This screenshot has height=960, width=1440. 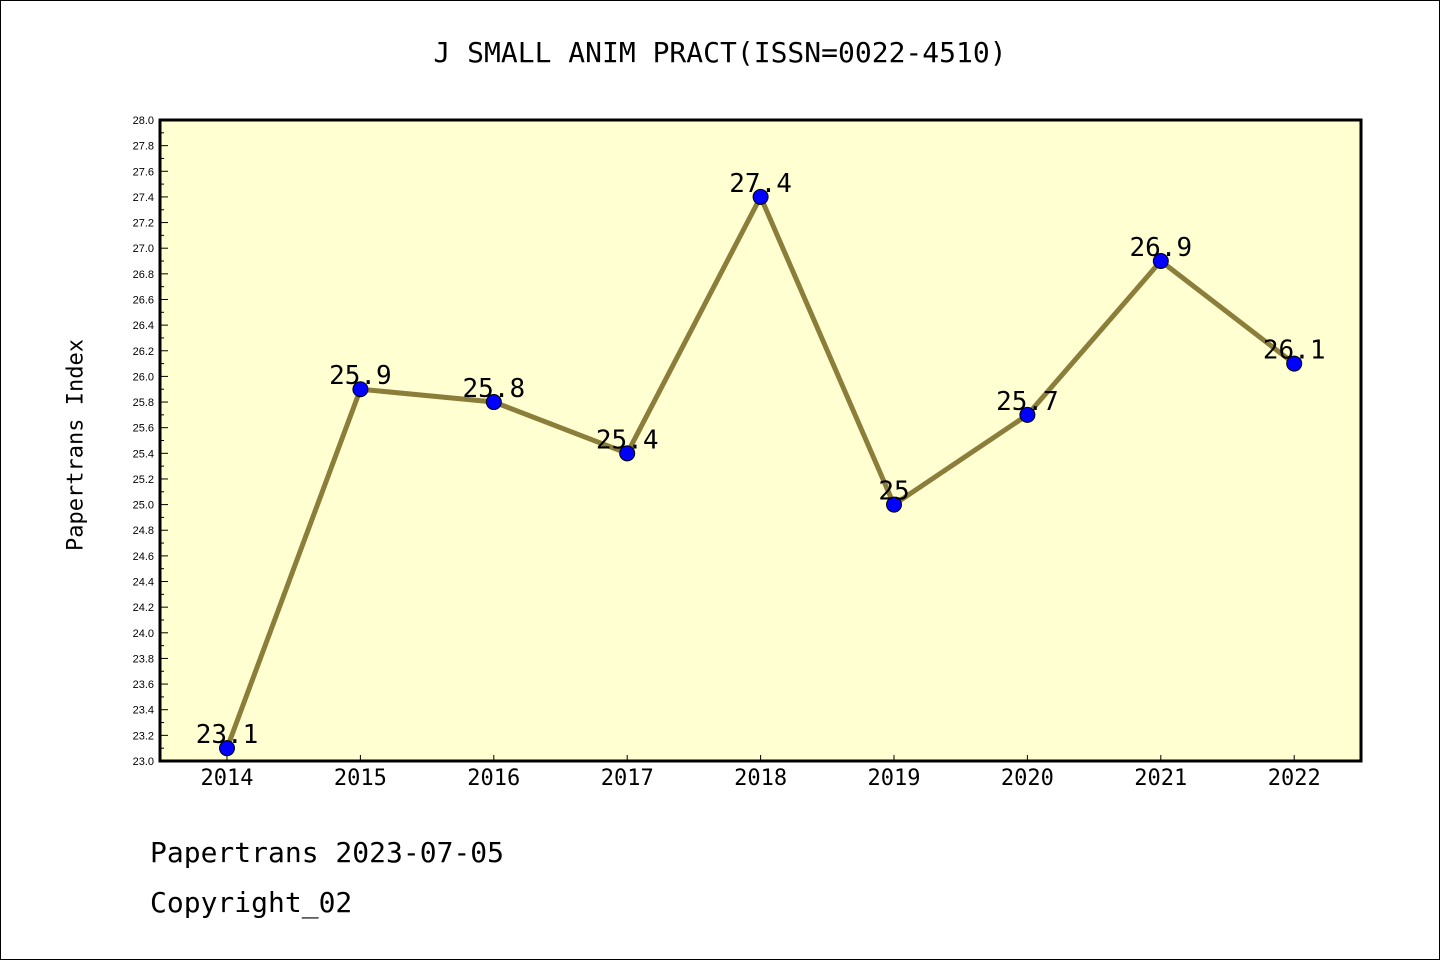 I want to click on data-label: 25.8, so click(x=493, y=389).